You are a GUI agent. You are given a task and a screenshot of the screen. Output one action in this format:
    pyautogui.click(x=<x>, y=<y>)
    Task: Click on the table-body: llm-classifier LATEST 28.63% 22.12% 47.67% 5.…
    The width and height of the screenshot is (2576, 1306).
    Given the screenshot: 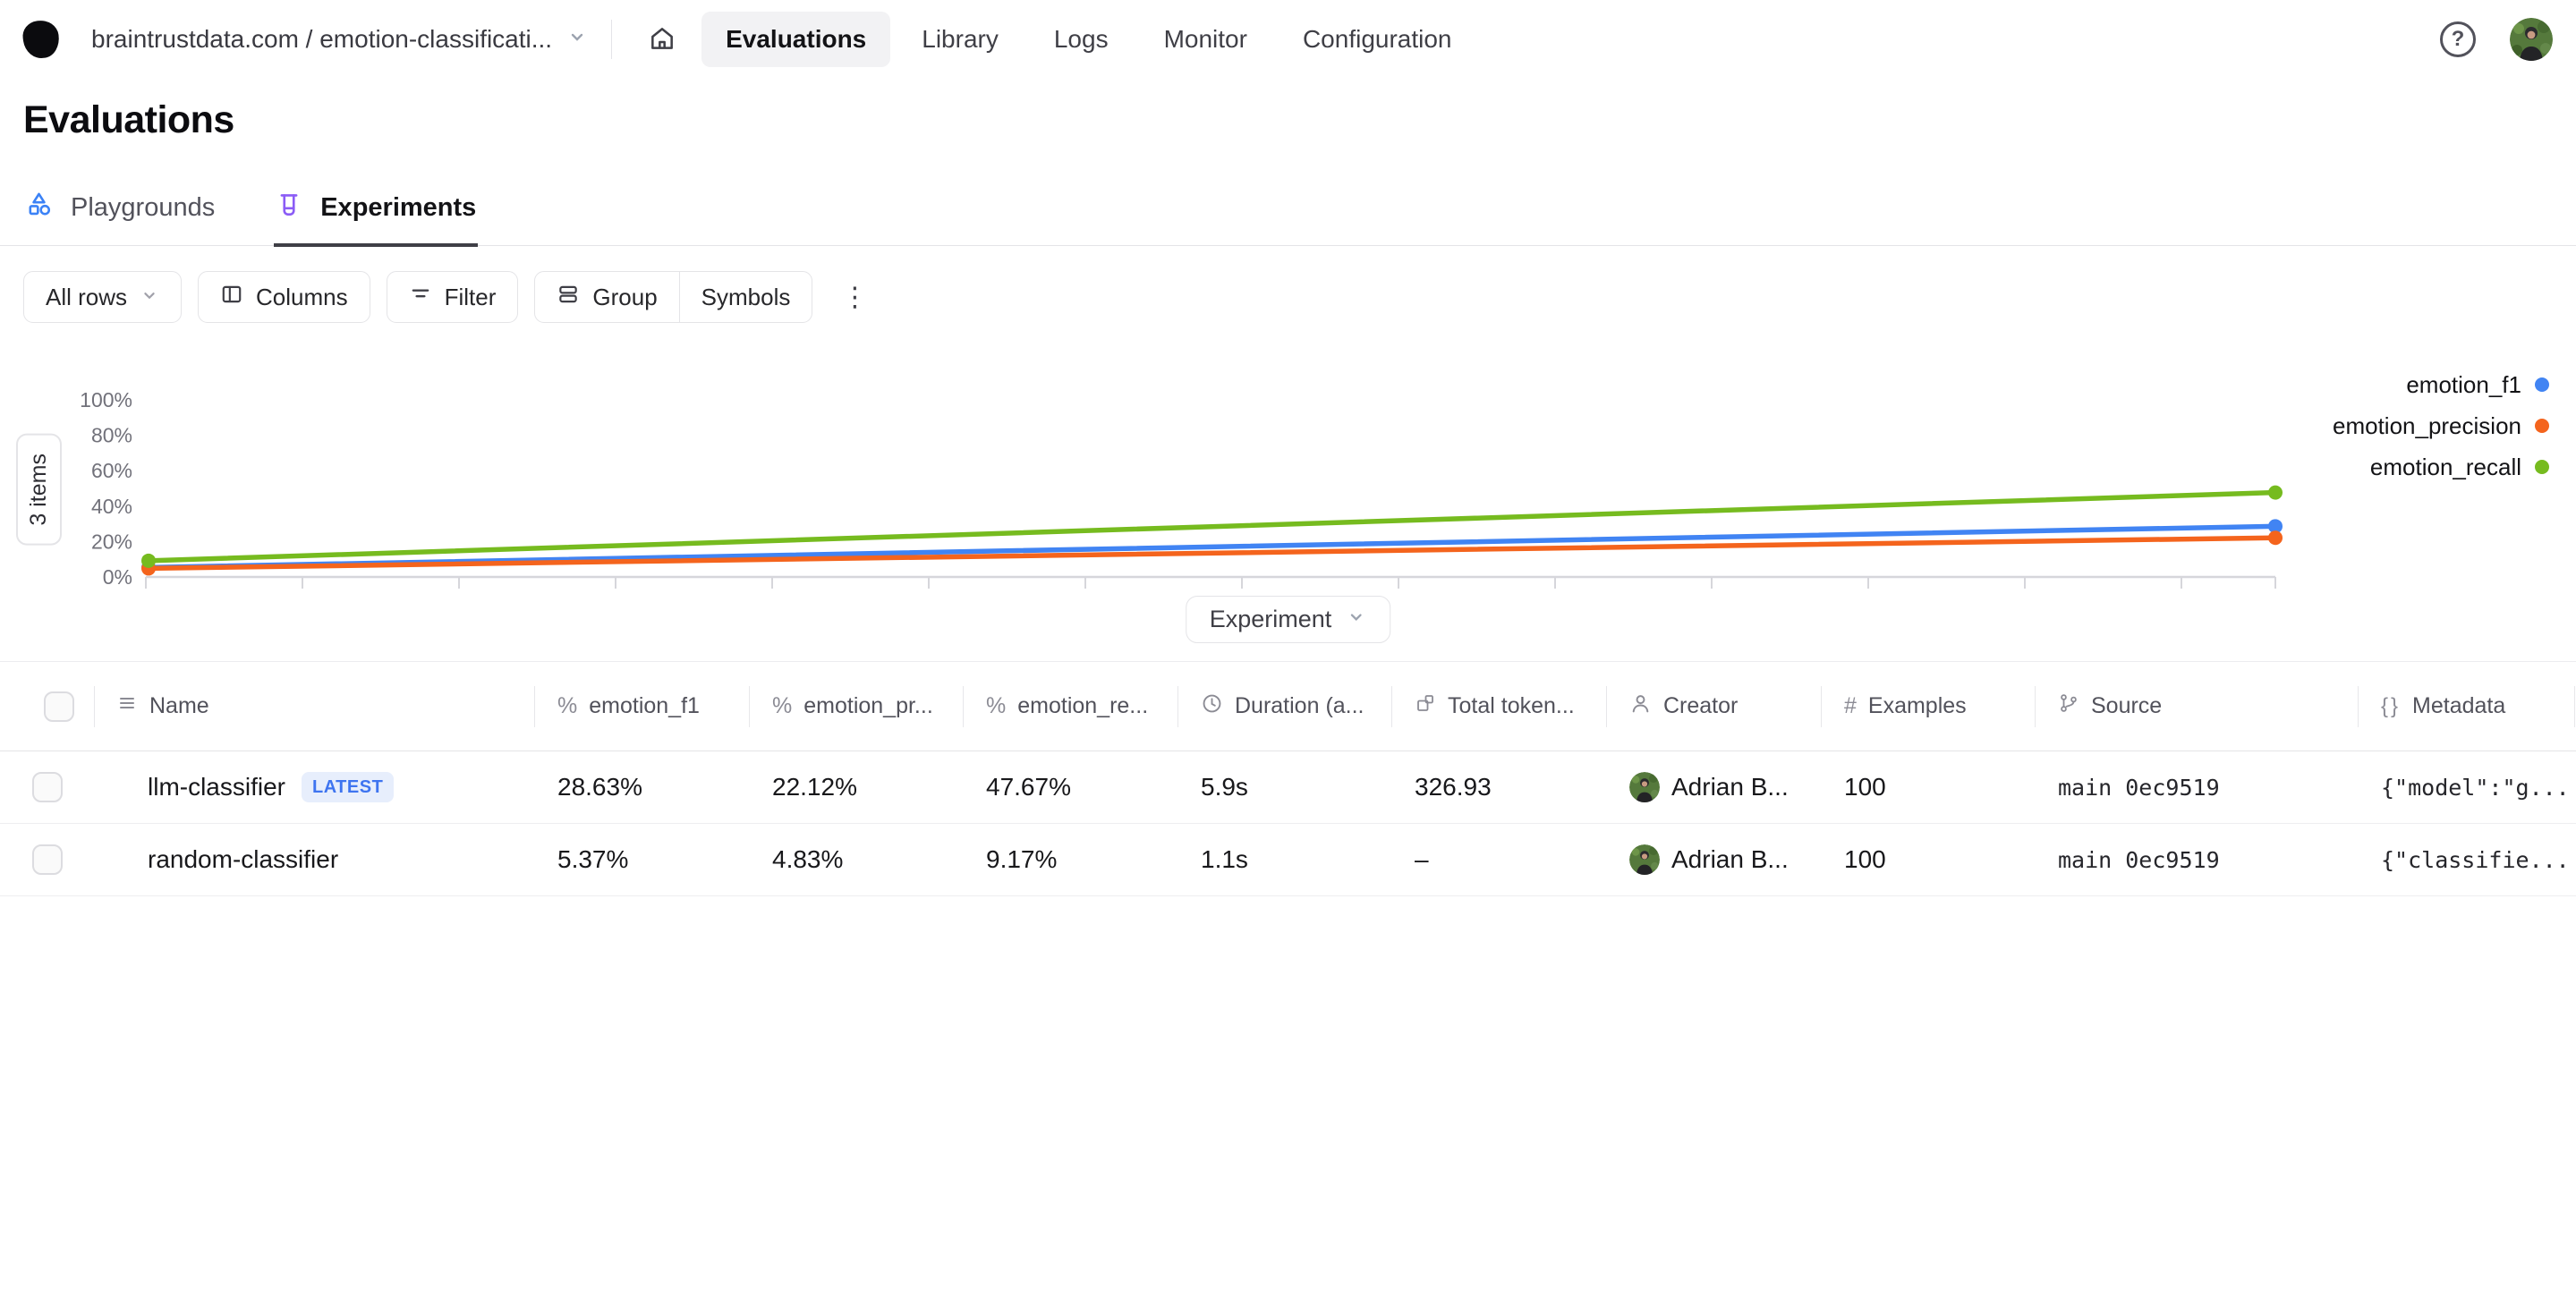 What is the action you would take?
    pyautogui.click(x=1288, y=824)
    